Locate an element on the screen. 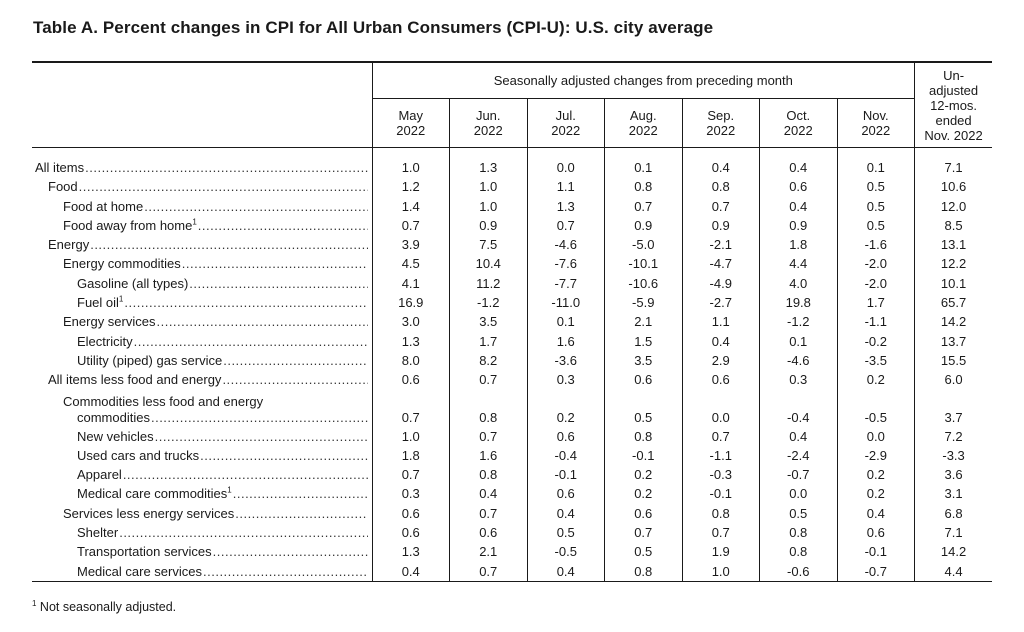  monthly-value-cell: 8.2 is located at coordinates (488, 360).